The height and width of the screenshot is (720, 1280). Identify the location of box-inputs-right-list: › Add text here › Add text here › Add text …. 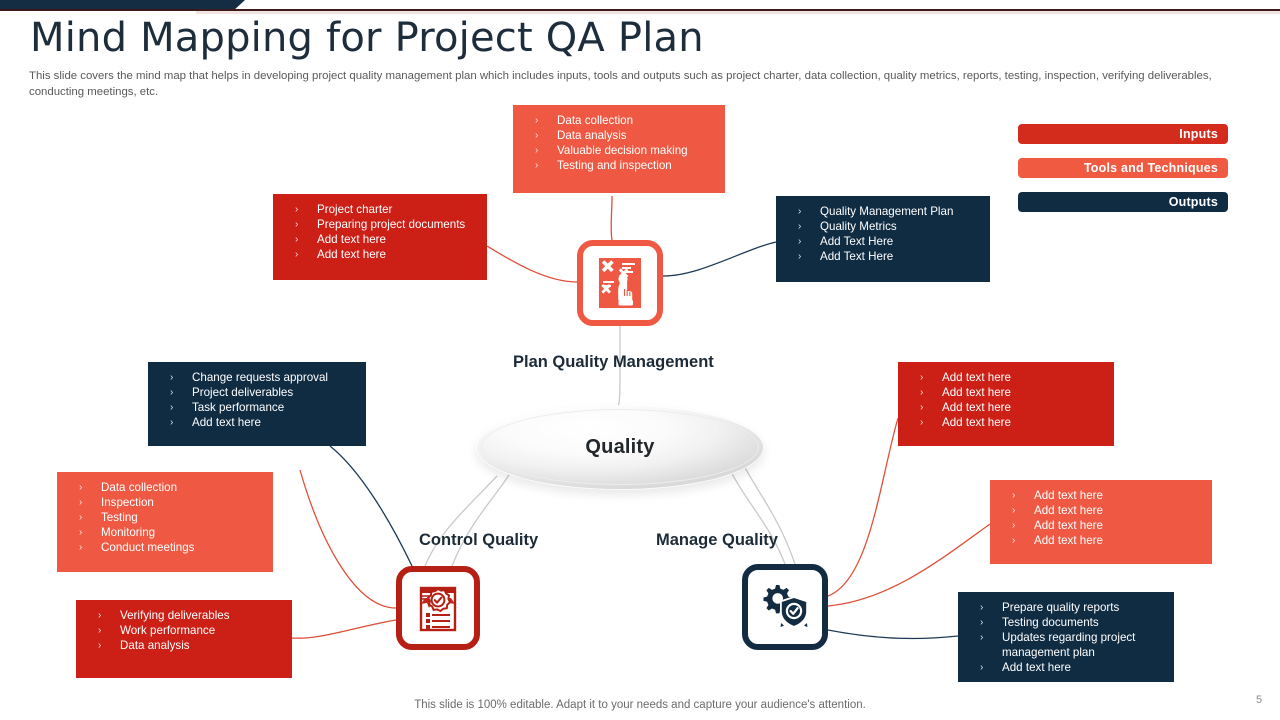
(1010, 401).